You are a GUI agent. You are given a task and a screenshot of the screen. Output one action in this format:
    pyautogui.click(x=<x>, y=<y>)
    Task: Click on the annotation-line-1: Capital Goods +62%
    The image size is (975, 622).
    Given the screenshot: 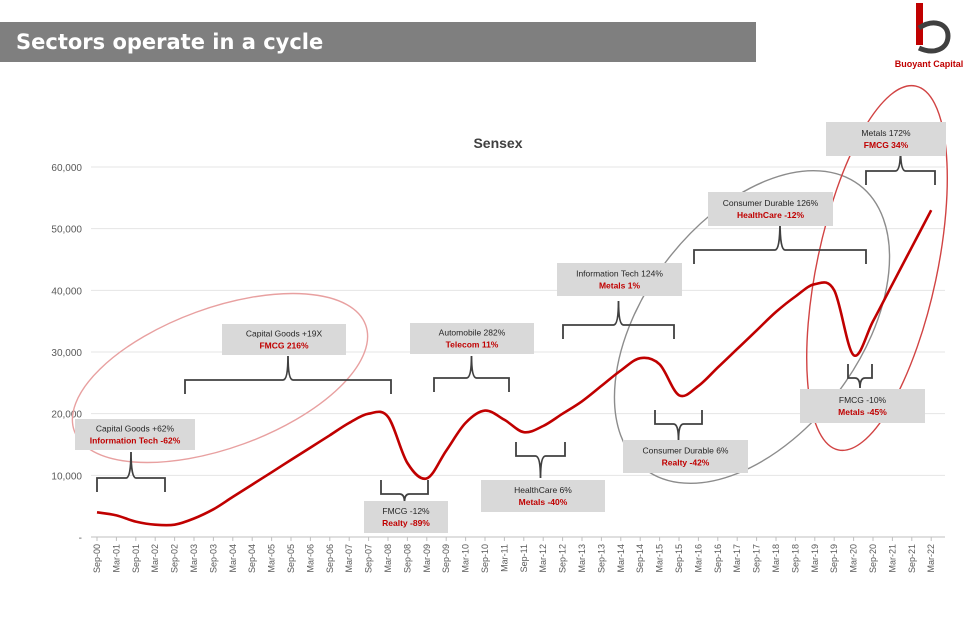 What is the action you would take?
    pyautogui.click(x=135, y=429)
    